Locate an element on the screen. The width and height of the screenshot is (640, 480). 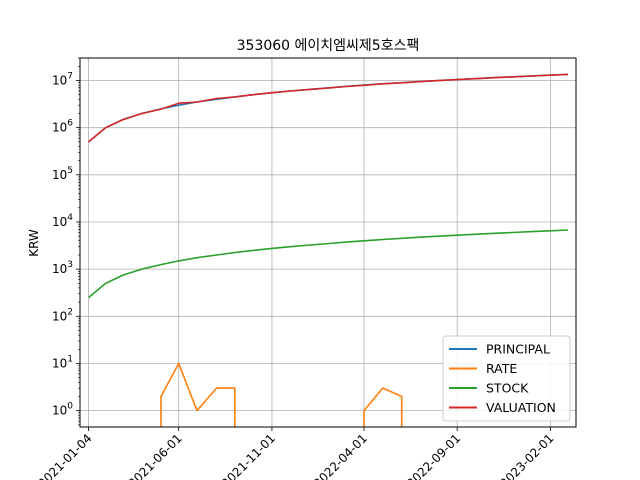
series-line-valuation is located at coordinates (328, 108).